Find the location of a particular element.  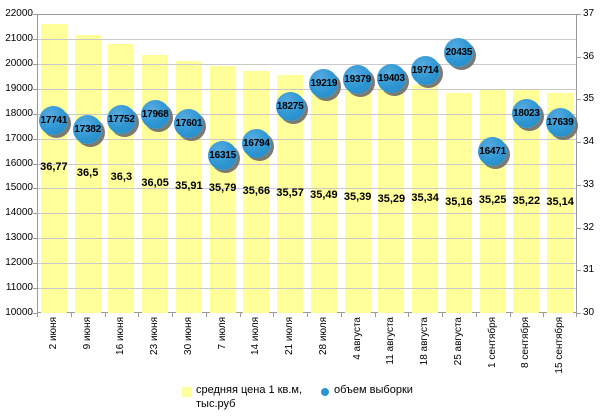

bar-value-label: 35,14 is located at coordinates (560, 202).